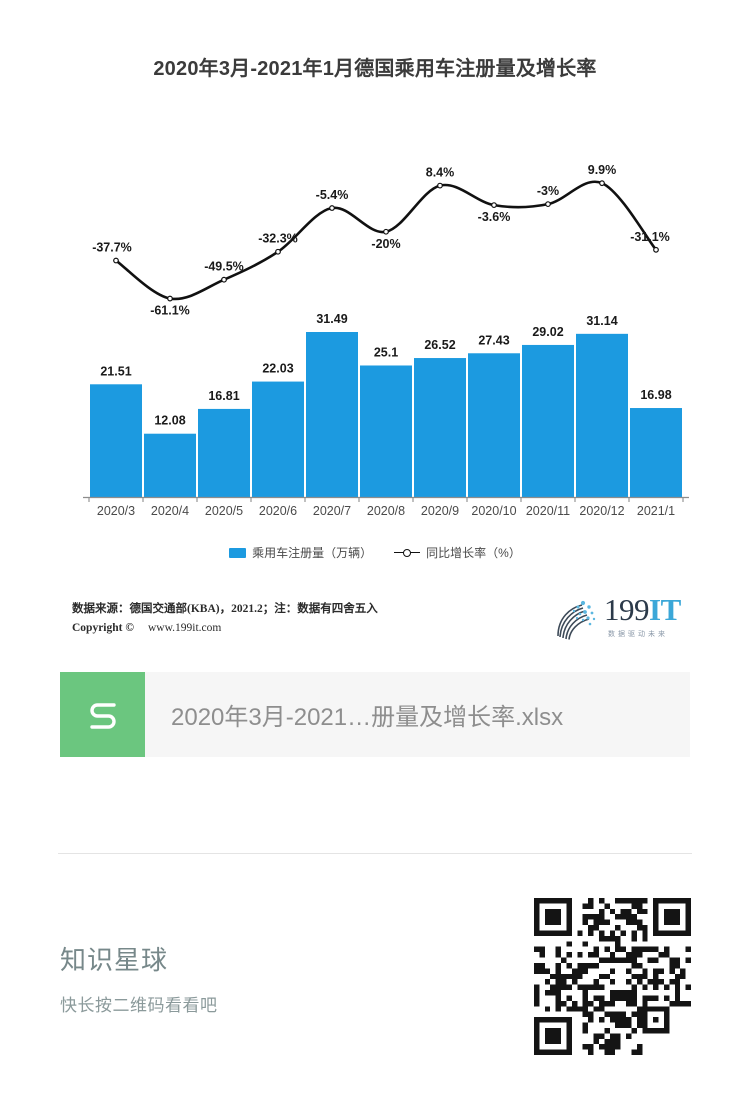  I want to click on bar-2020/10, so click(494, 425).